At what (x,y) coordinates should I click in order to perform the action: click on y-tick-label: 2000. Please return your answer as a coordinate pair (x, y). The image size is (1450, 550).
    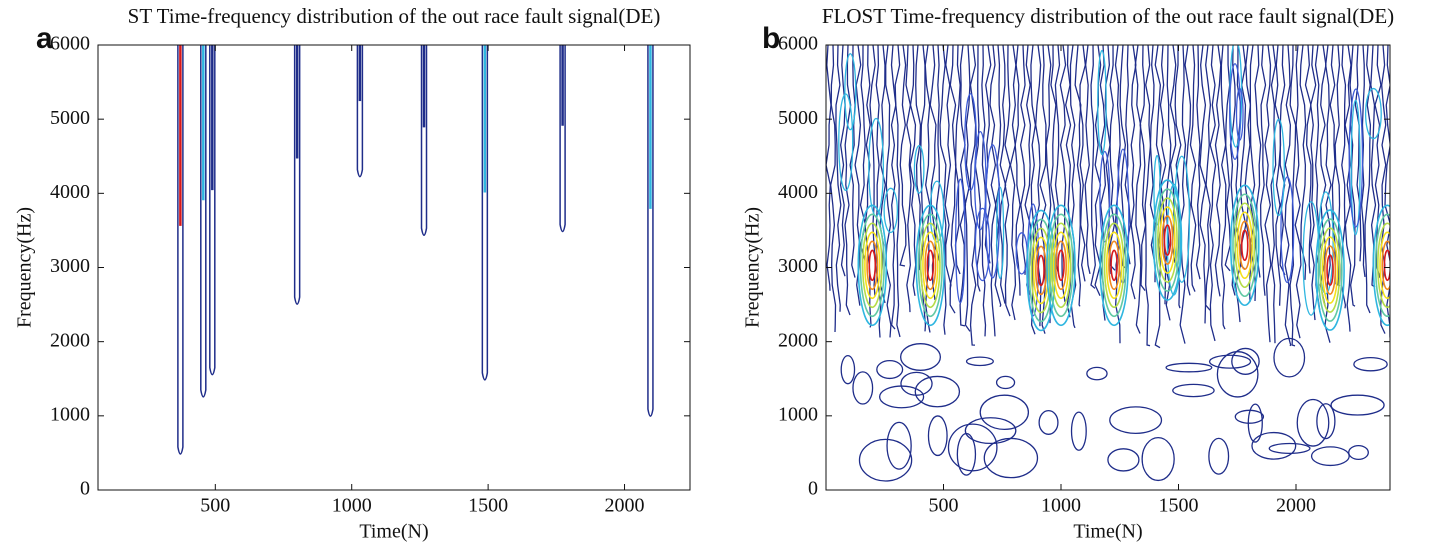
    Looking at the image, I should click on (70, 340).